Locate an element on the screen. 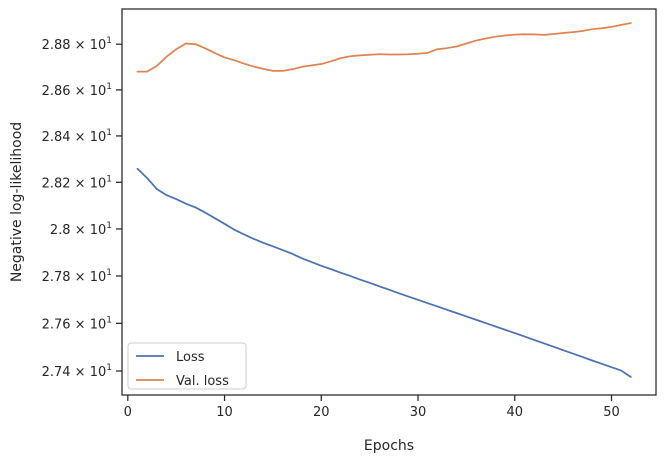 The height and width of the screenshot is (463, 666). y-tick-label: 2.84 × 10¹ is located at coordinates (77, 136).